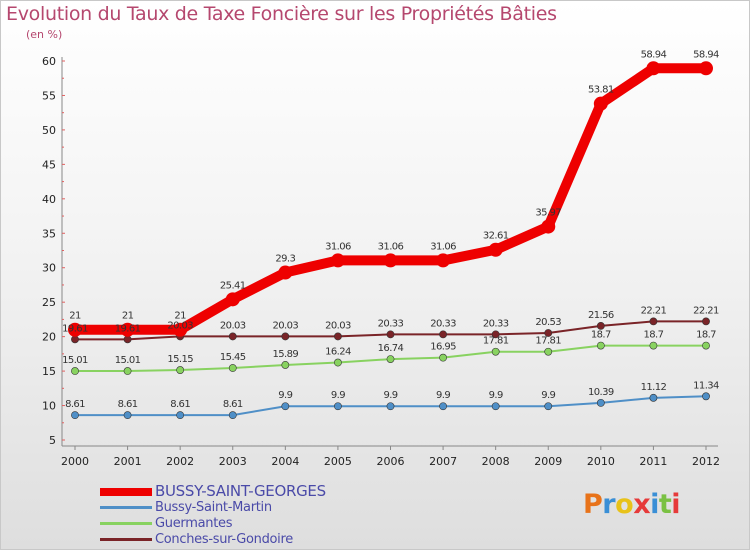 The height and width of the screenshot is (550, 750). I want to click on data-label: 11.12, so click(654, 387).